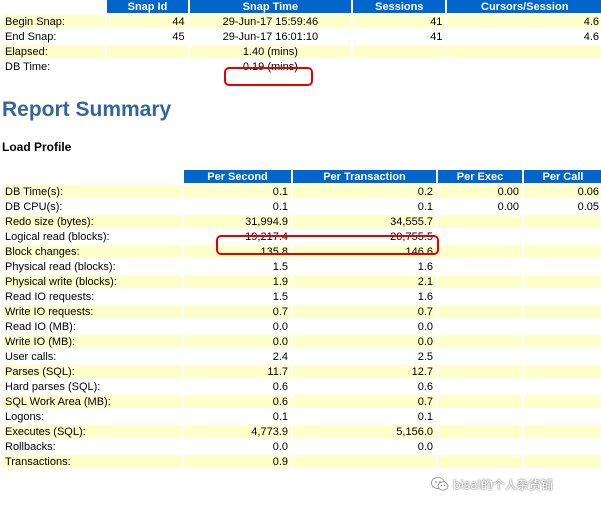 The image size is (601, 510). I want to click on load-profile-row: Read IO requests: 1.5 1.6, so click(301, 296).